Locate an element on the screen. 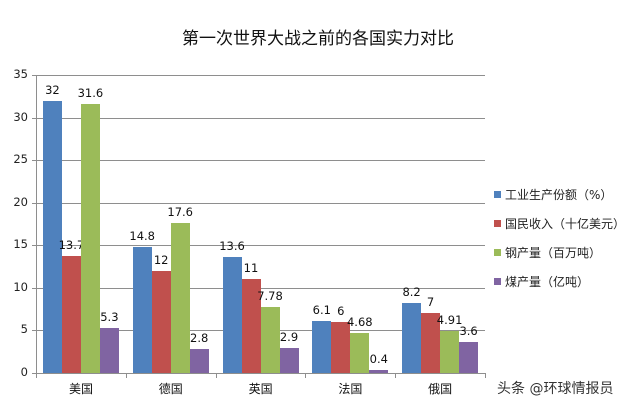 This screenshot has height=409, width=640. x-category-label: 德国 is located at coordinates (170, 389).